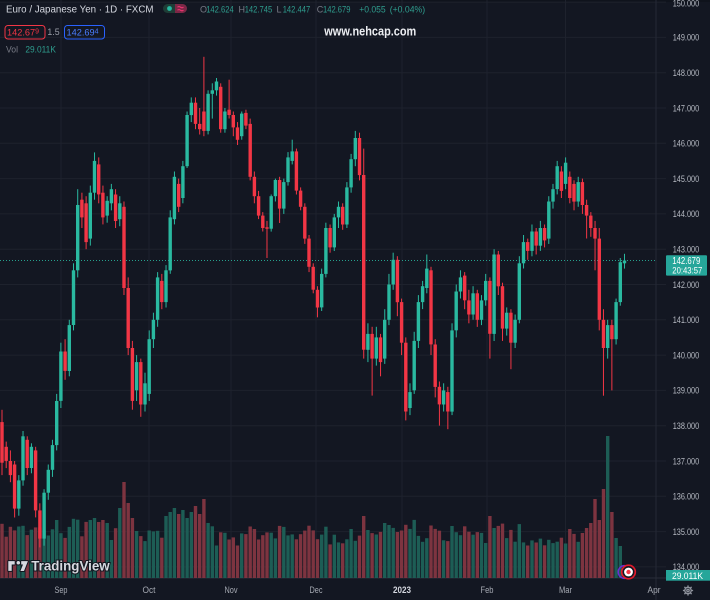  Describe the element at coordinates (320, 9) in the screenshot. I see `svg-text: C` at that location.